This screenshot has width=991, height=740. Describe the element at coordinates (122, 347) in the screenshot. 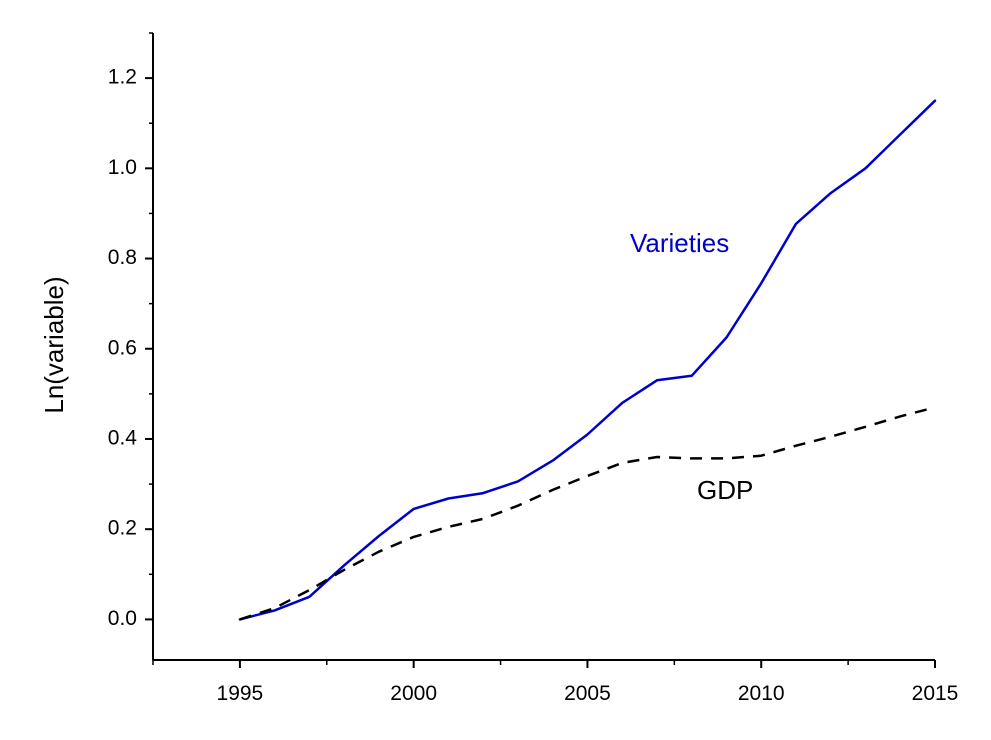

I see `y-tick-label: 0.6` at that location.